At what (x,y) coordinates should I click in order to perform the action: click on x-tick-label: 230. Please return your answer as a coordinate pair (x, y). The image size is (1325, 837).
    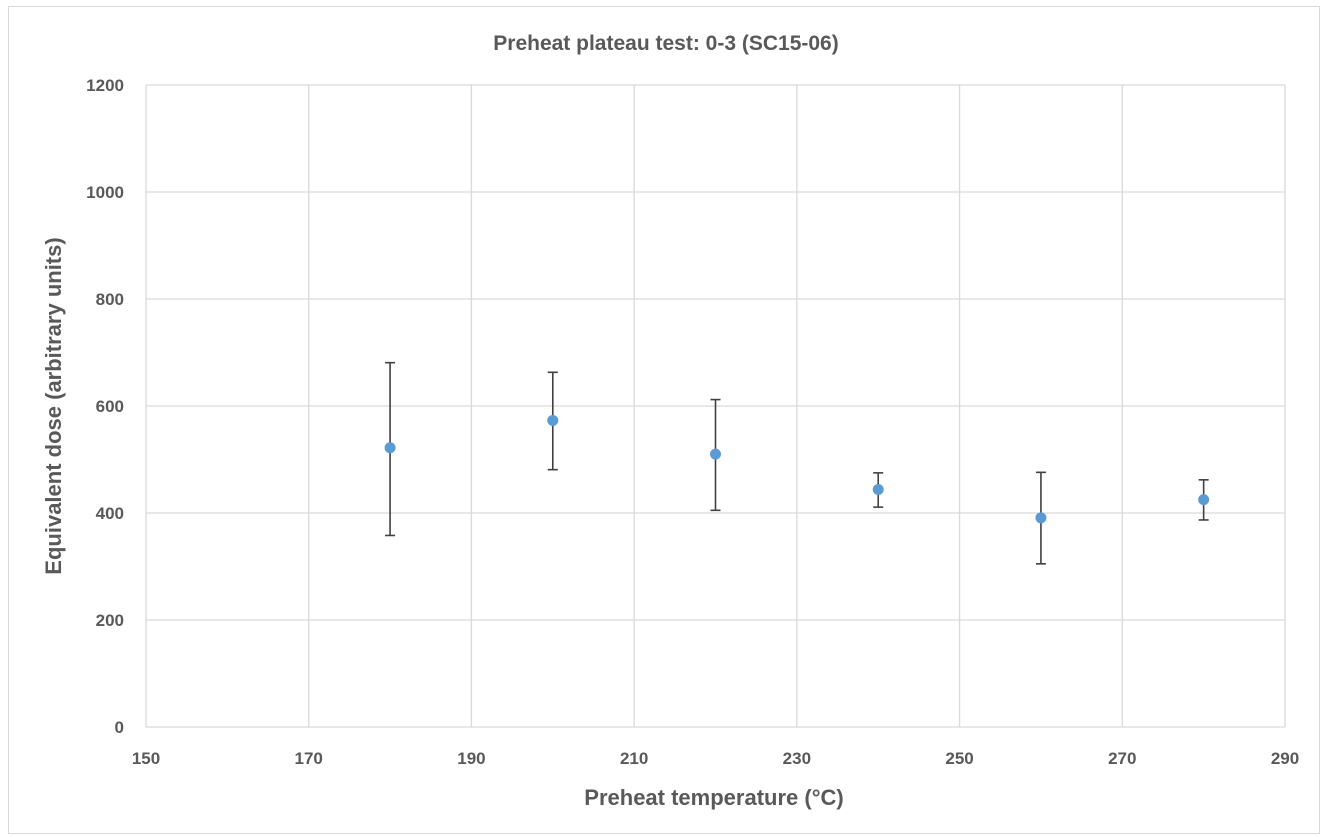
    Looking at the image, I should click on (797, 758).